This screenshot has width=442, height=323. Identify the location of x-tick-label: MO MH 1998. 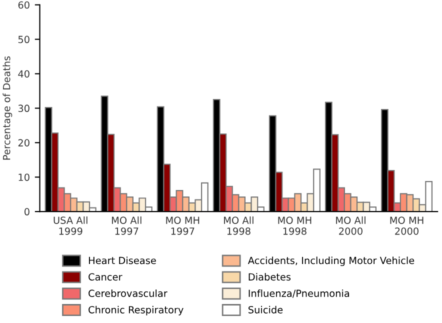
(295, 225).